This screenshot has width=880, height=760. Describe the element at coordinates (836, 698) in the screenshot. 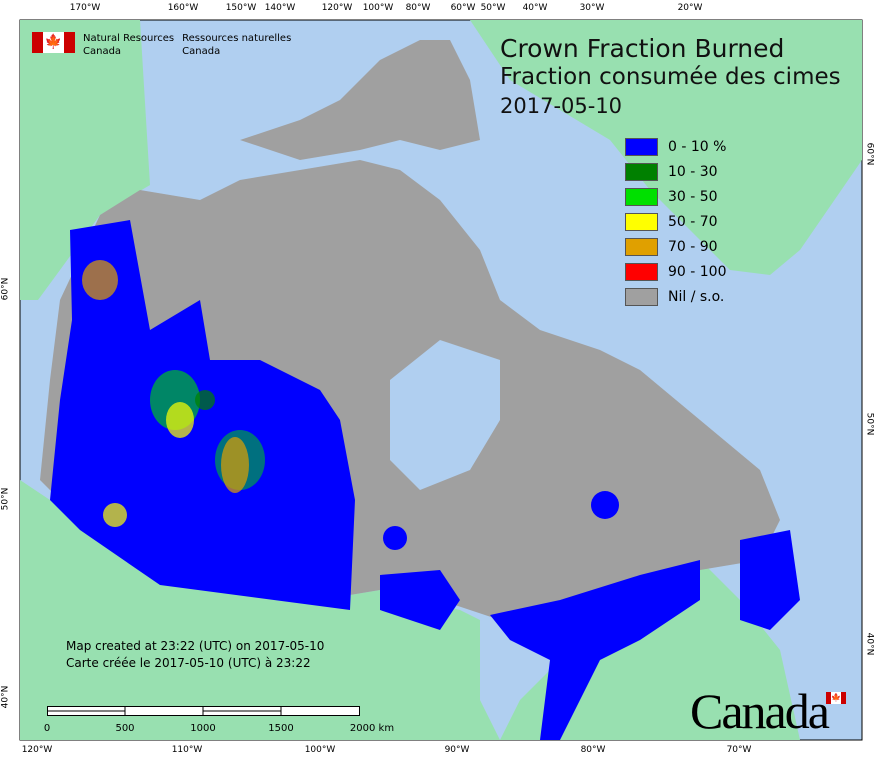

I see `wordmark-flag-icon: 🍁` at that location.